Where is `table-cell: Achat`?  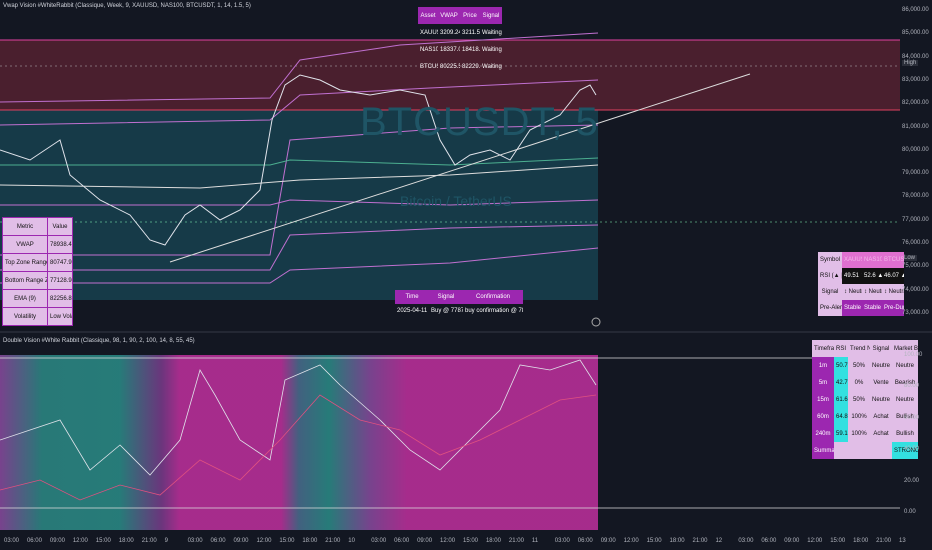
table-cell: Achat is located at coordinates (881, 433).